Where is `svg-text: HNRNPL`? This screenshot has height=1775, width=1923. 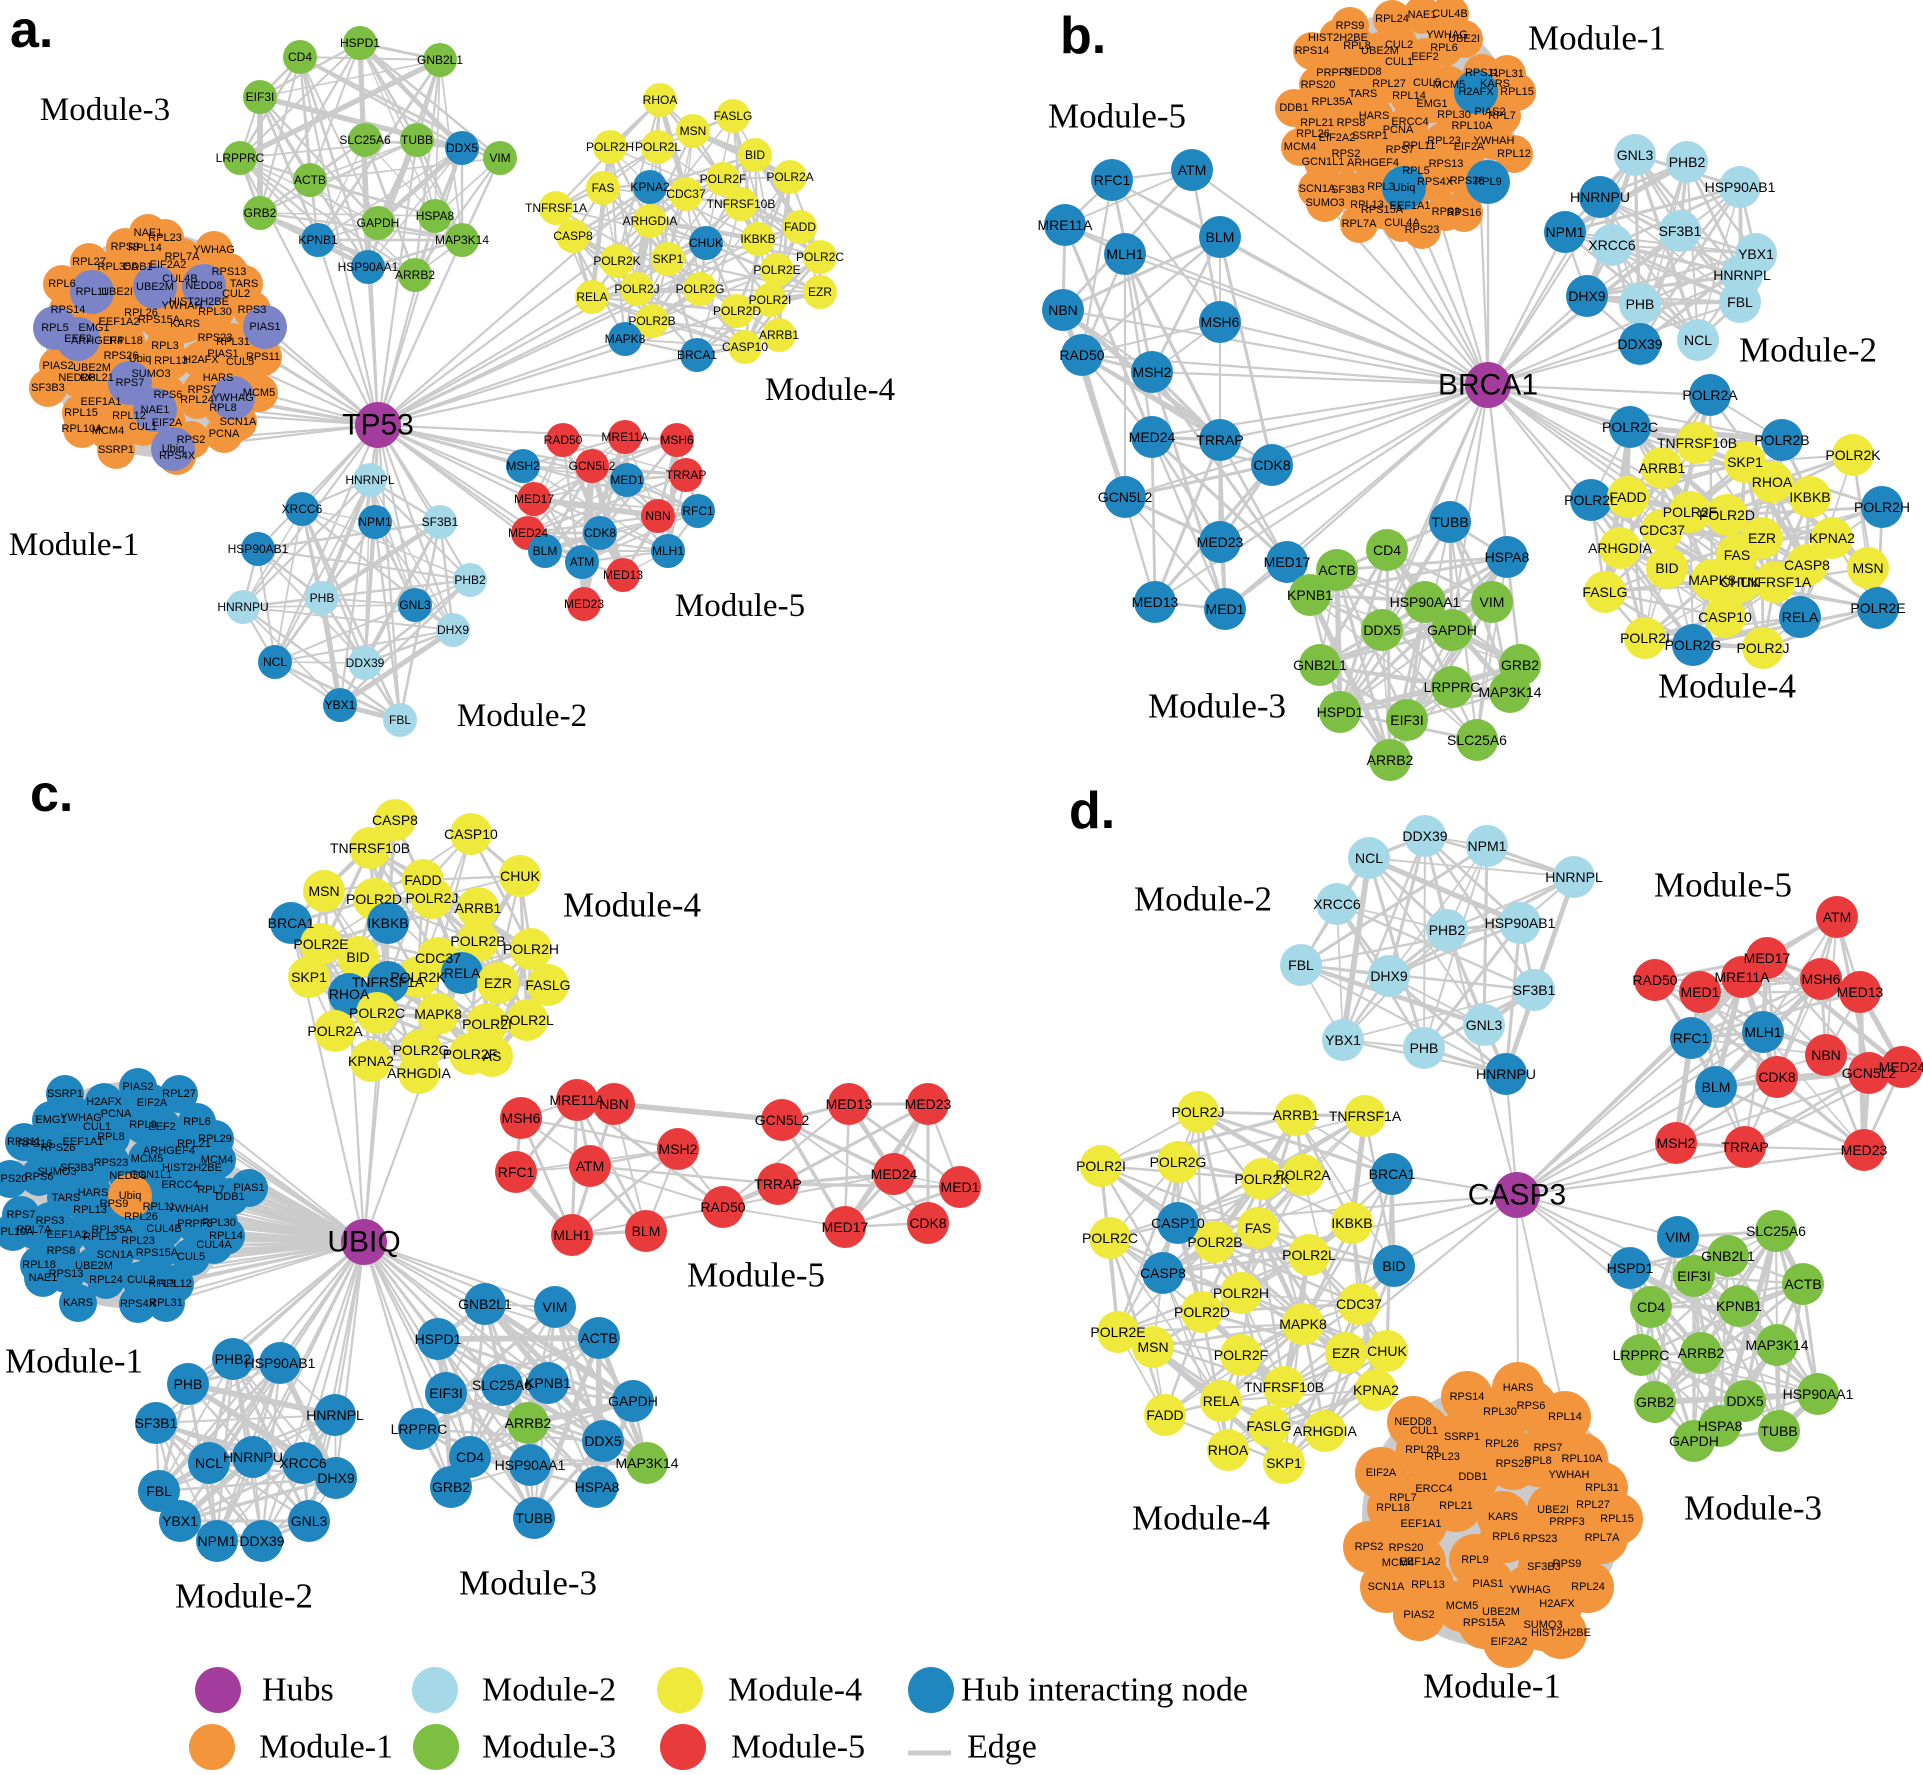 svg-text: HNRNPL is located at coordinates (1574, 877).